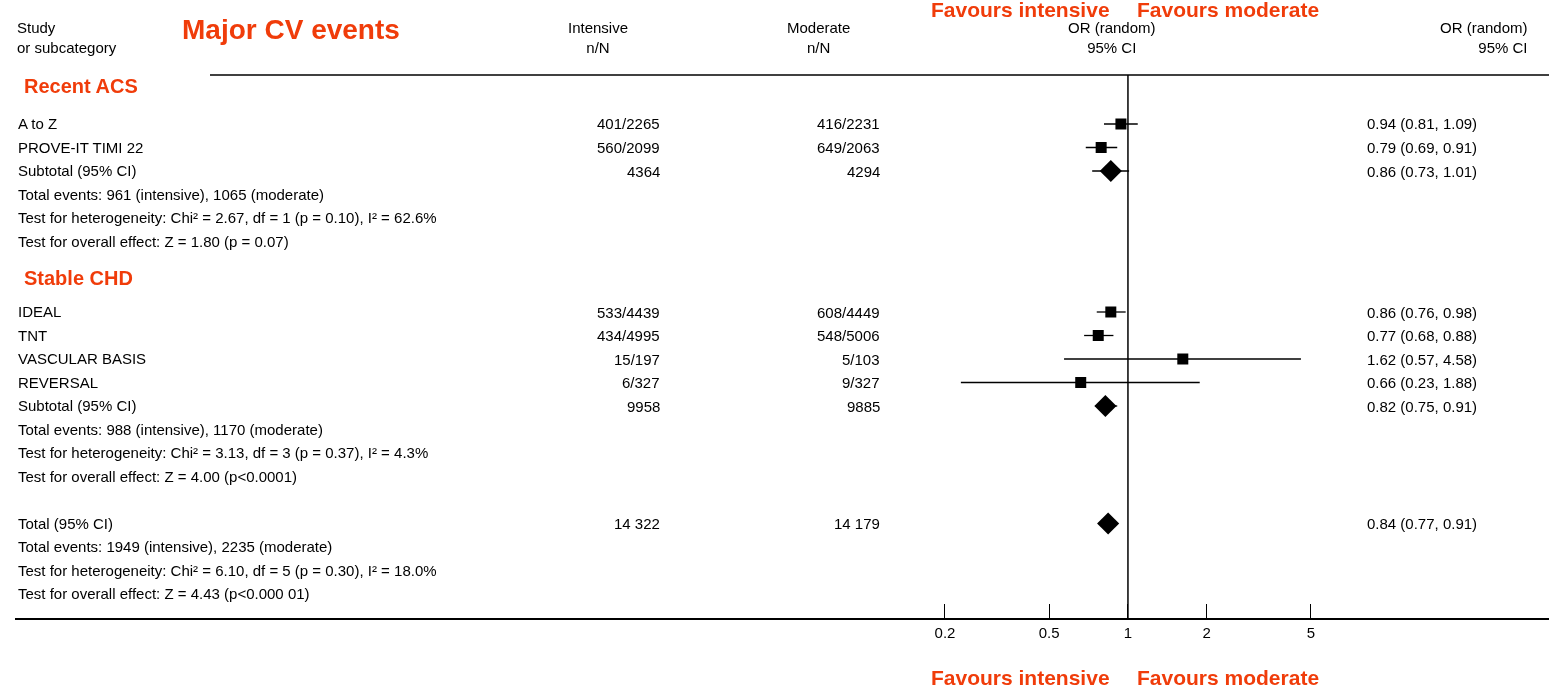  Describe the element at coordinates (153, 241) in the screenshot. I see `y-tick-label: Test for overall effect: Z = 1.80 (p = 0.07)` at that location.